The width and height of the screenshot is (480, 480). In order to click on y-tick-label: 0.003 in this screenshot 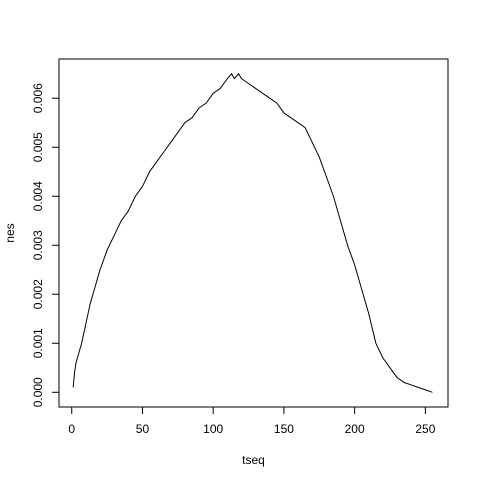, I will do `click(38, 245)`.